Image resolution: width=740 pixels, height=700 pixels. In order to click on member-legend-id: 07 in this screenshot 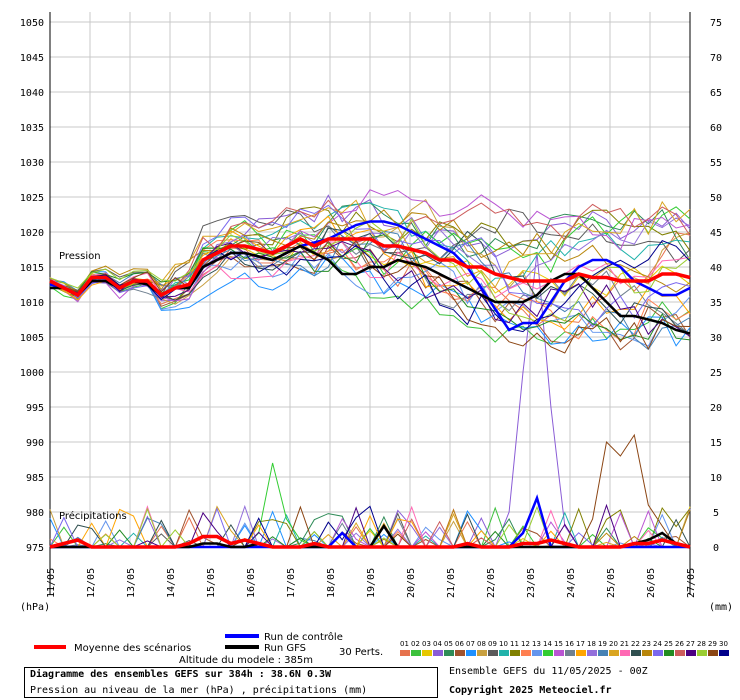, I will do `click(470, 644)`.